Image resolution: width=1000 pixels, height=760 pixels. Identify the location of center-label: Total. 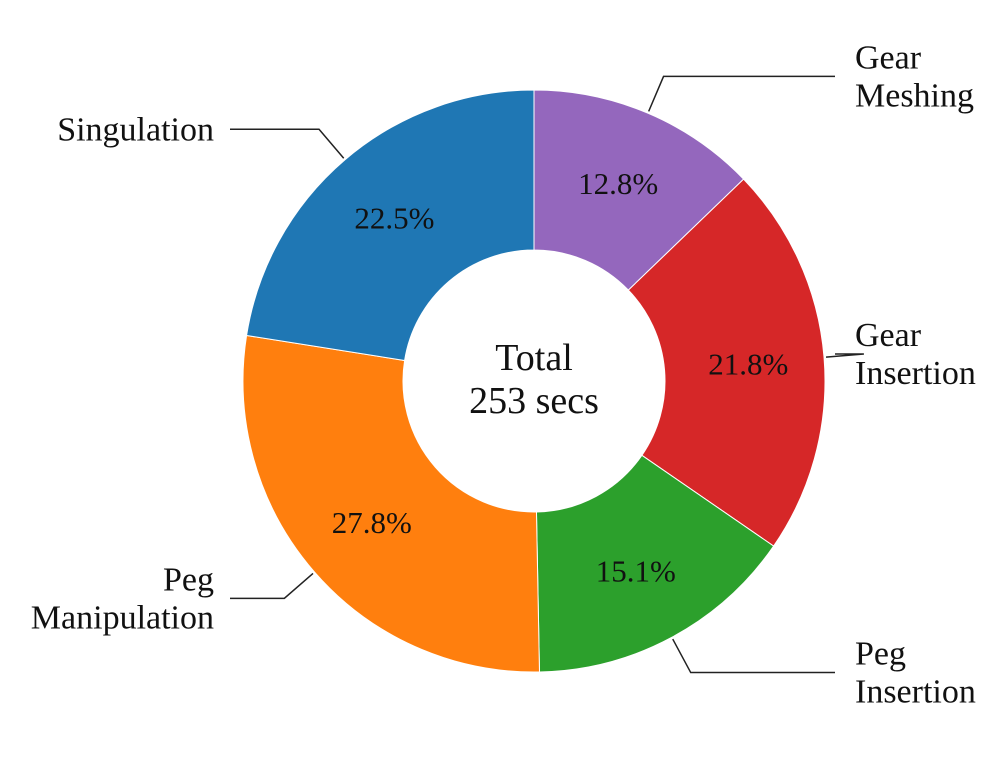
(534, 358).